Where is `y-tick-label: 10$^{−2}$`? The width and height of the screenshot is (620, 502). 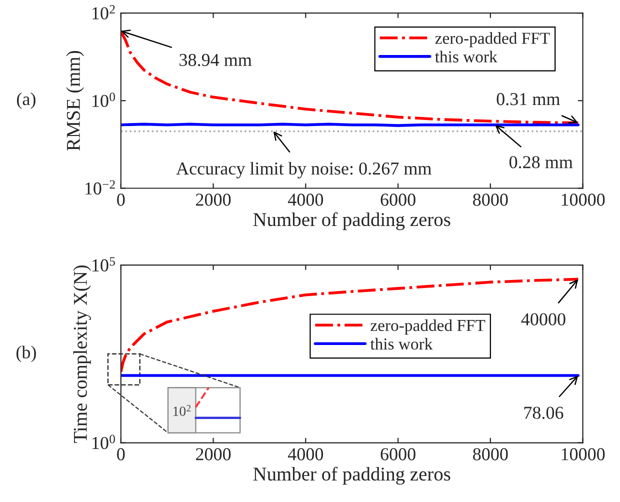
y-tick-label: 10$^{−2}$ is located at coordinates (100, 187).